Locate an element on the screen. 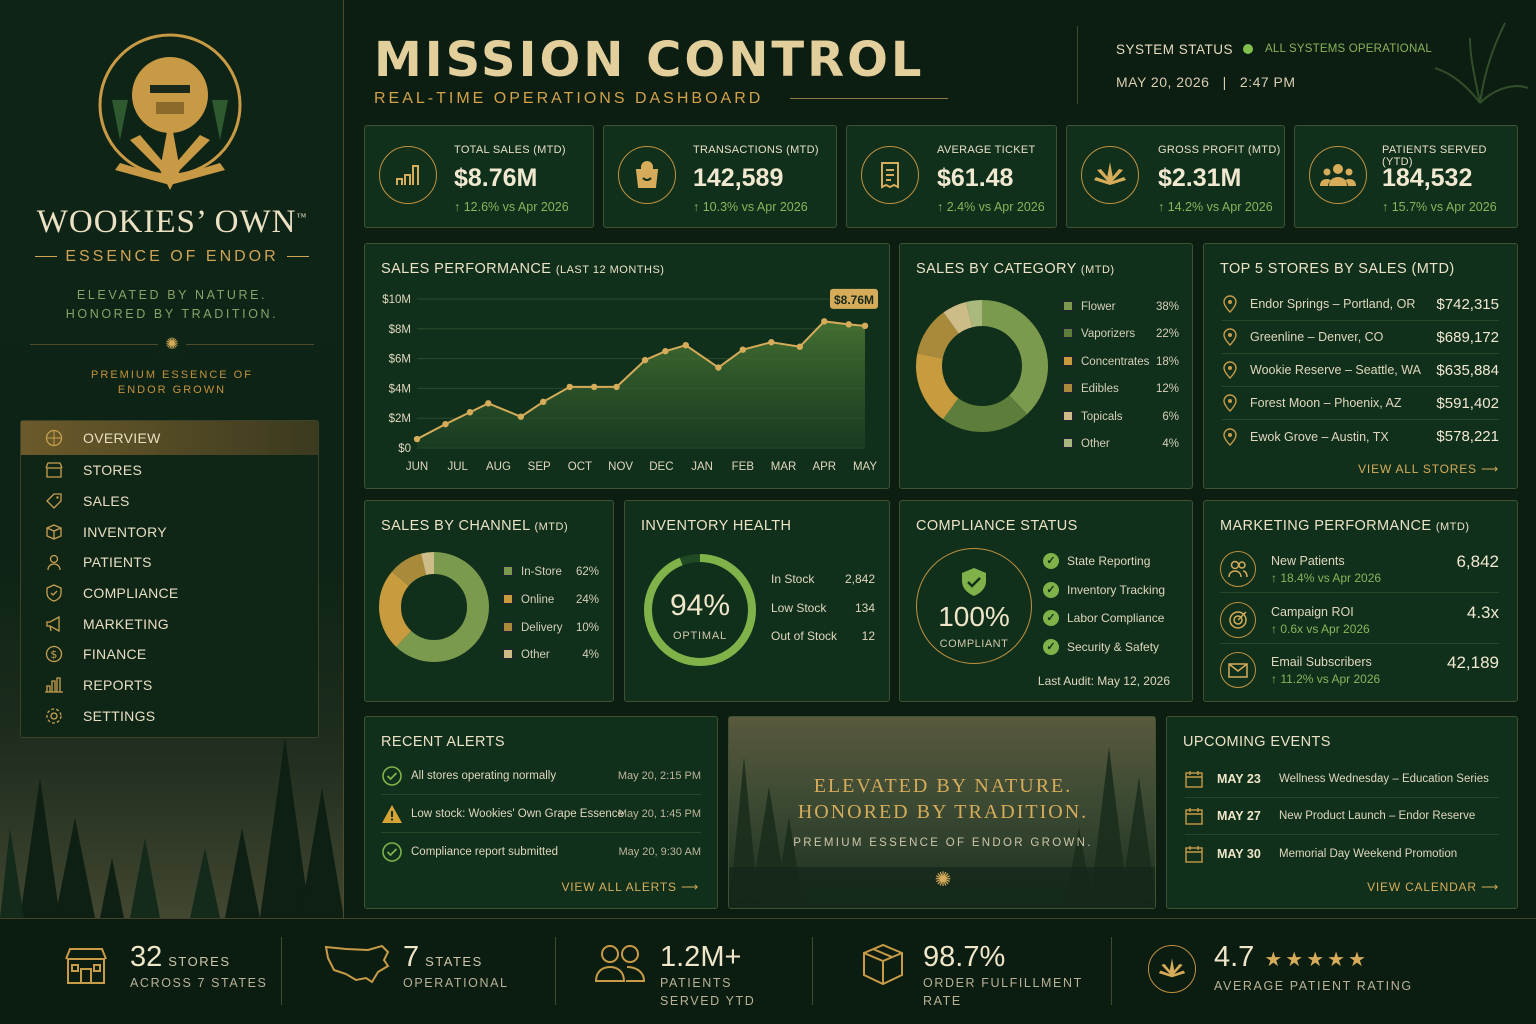  kpi-average-ticket: AVERAGE TICKET $61.48 ↑ 2.4% vs Apr 2026 is located at coordinates (951, 176).